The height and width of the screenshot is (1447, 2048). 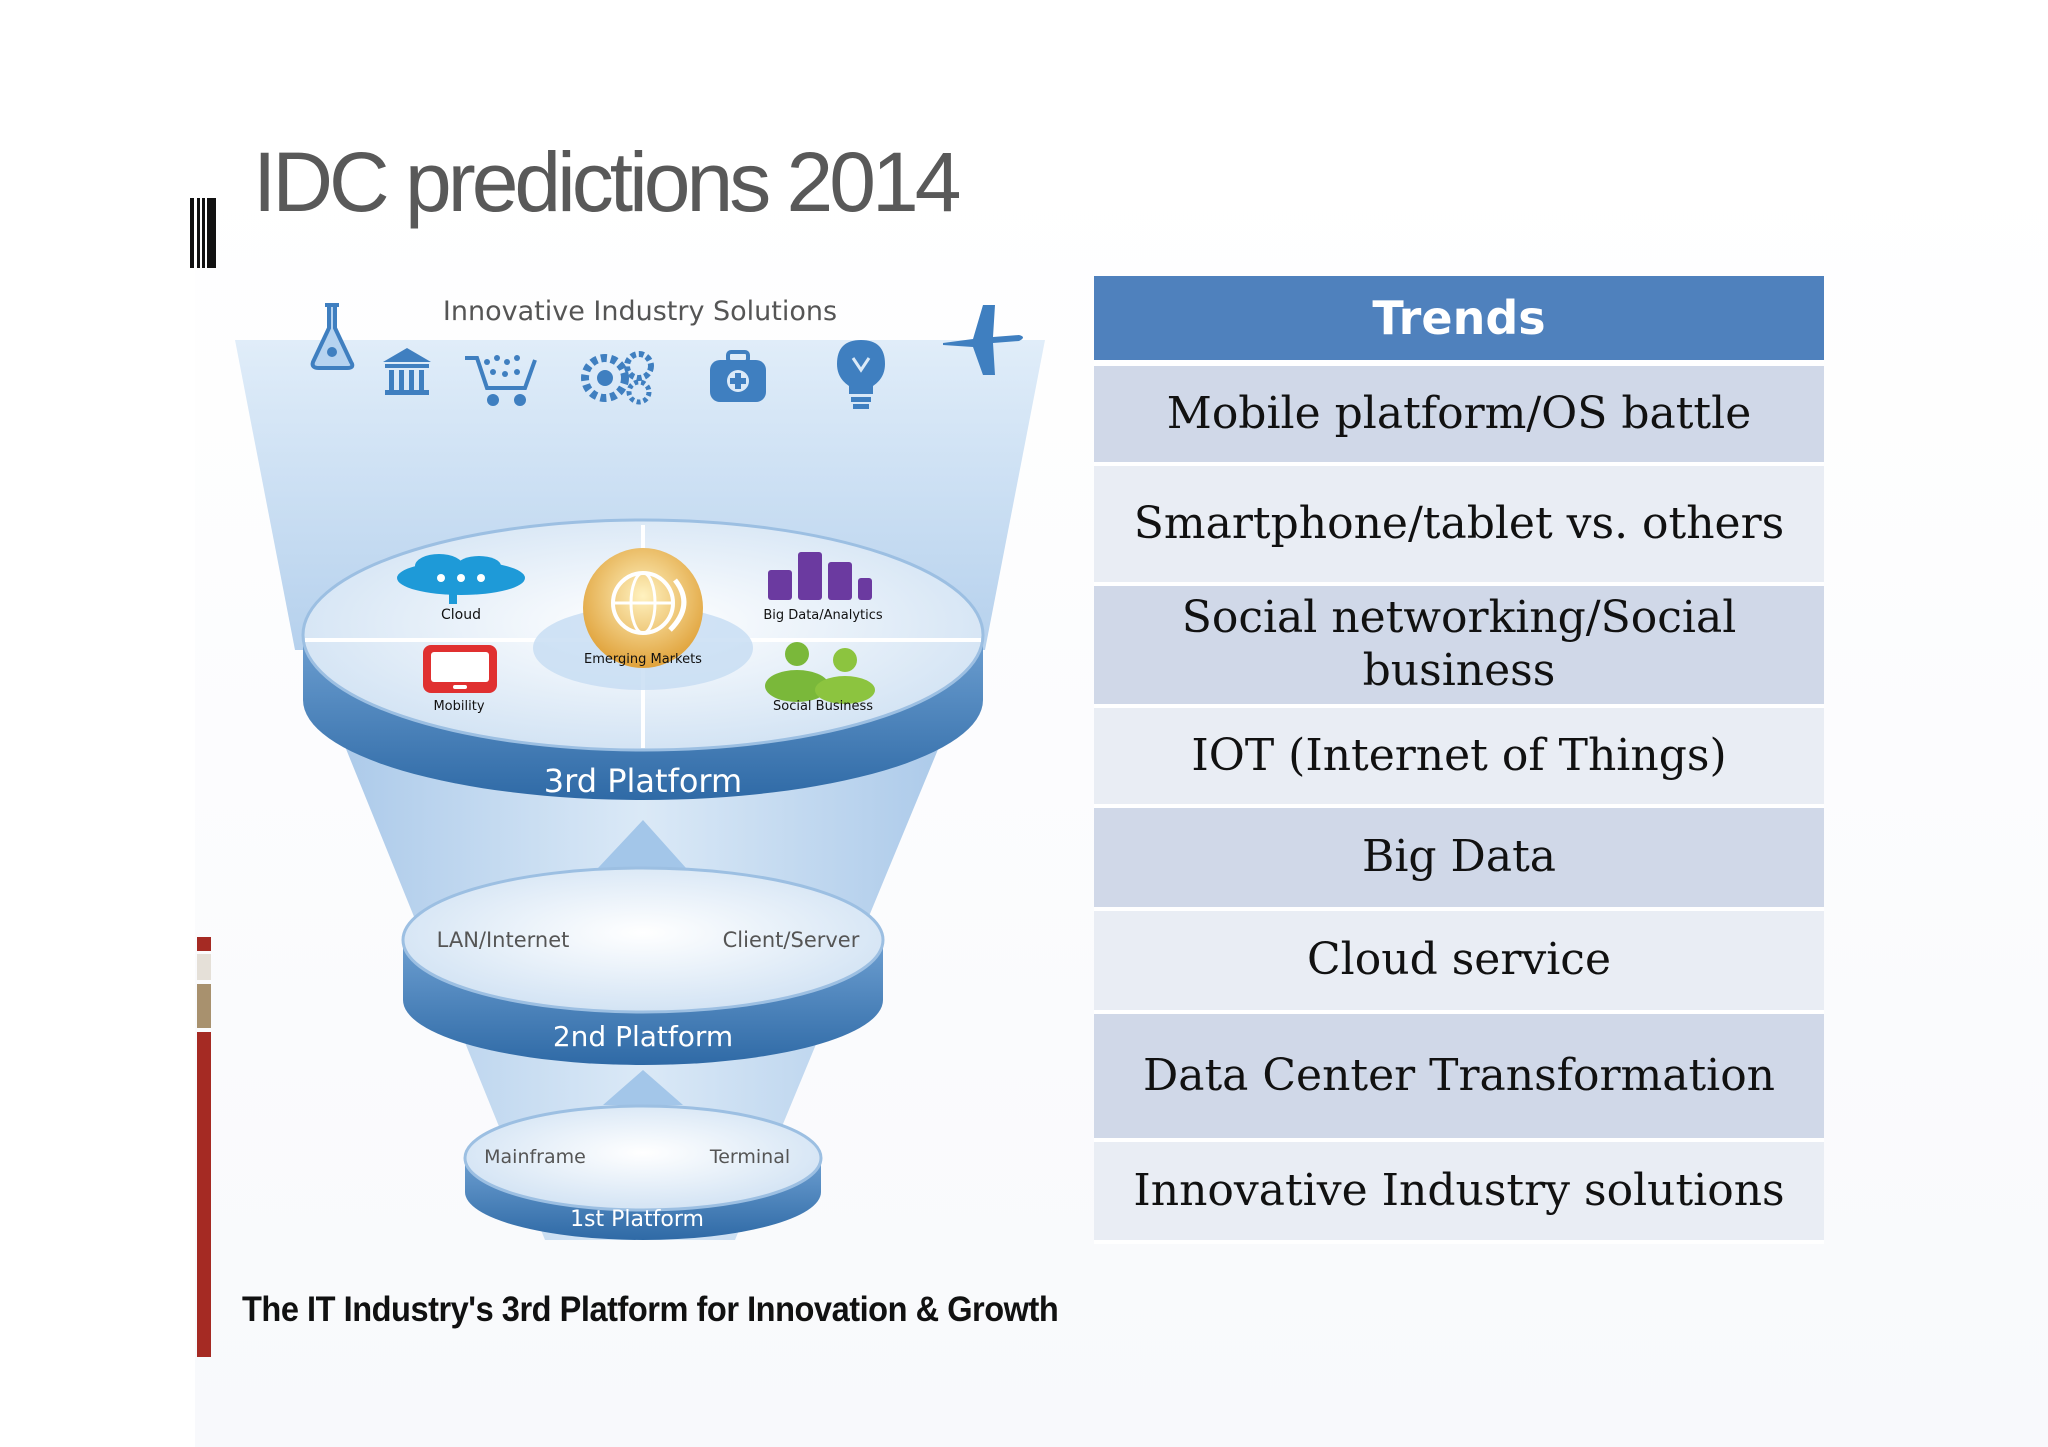 What do you see at coordinates (1459, 647) in the screenshot?
I see `trend-row: Social networking/Social business` at bounding box center [1459, 647].